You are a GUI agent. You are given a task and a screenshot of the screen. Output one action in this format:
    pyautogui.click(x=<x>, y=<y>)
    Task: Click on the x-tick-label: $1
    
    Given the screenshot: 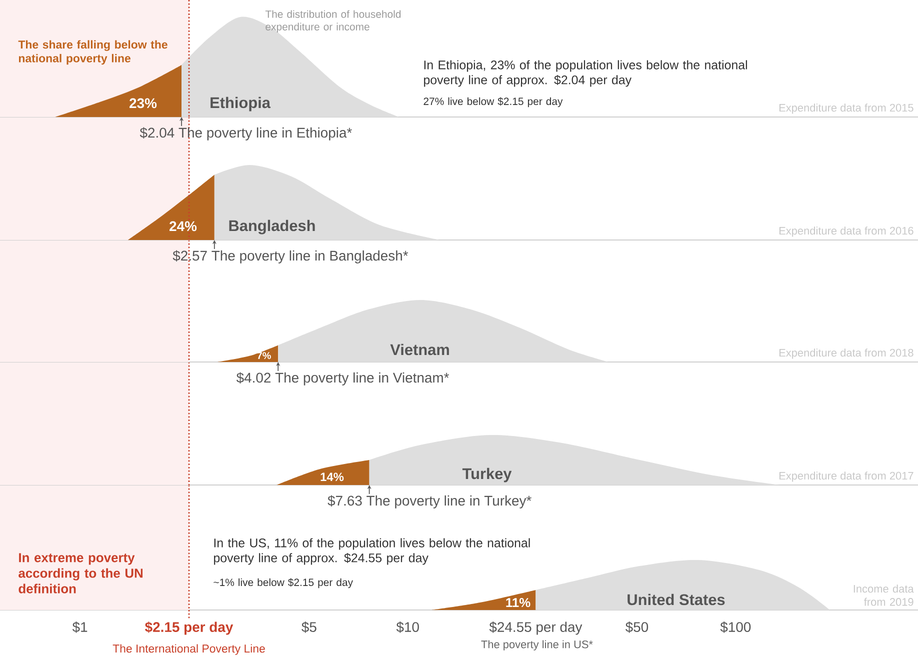 What is the action you would take?
    pyautogui.click(x=80, y=627)
    